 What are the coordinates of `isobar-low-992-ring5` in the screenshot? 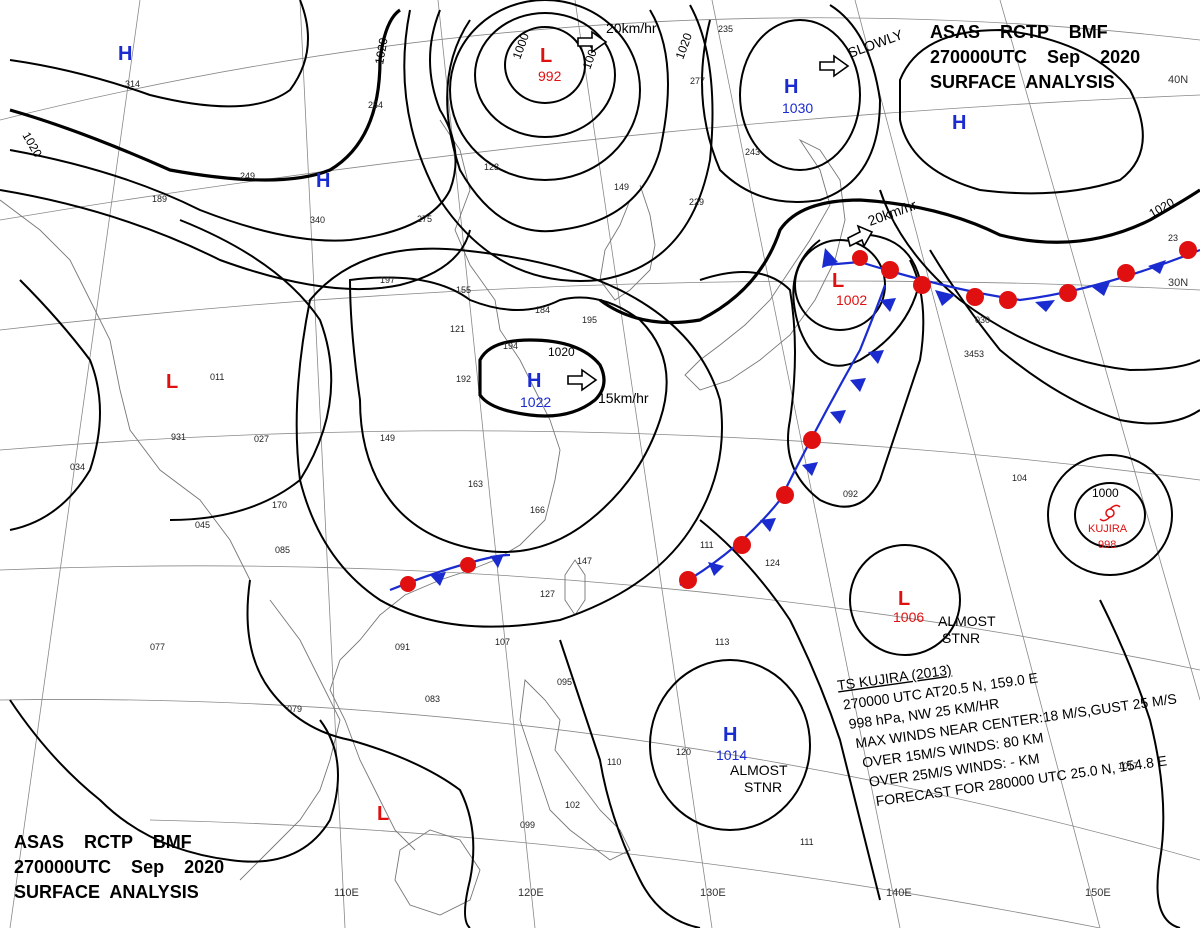 It's located at (558, 143).